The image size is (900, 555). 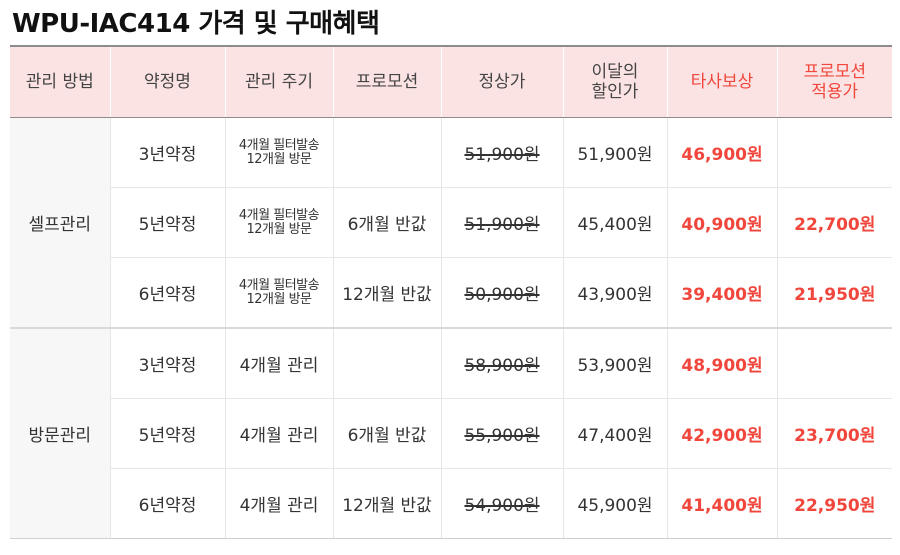 I want to click on header-cycle: 관리 주기, so click(x=279, y=81).